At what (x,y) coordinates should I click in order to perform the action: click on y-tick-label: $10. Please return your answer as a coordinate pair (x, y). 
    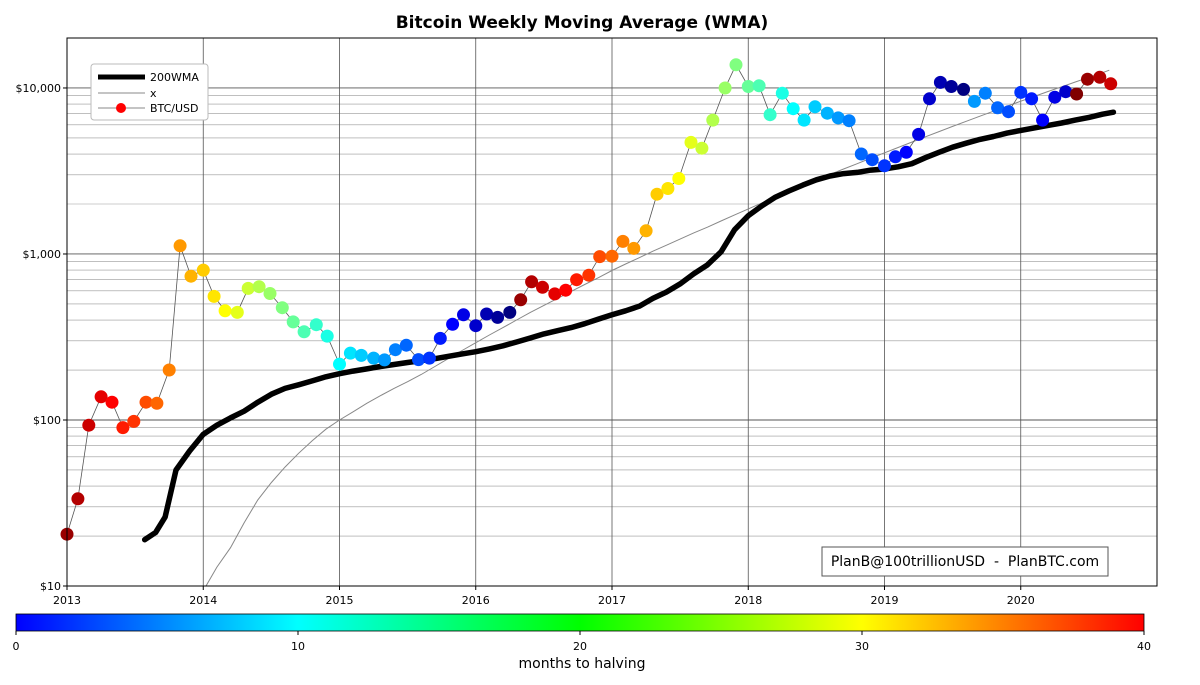
    Looking at the image, I should click on (50, 586).